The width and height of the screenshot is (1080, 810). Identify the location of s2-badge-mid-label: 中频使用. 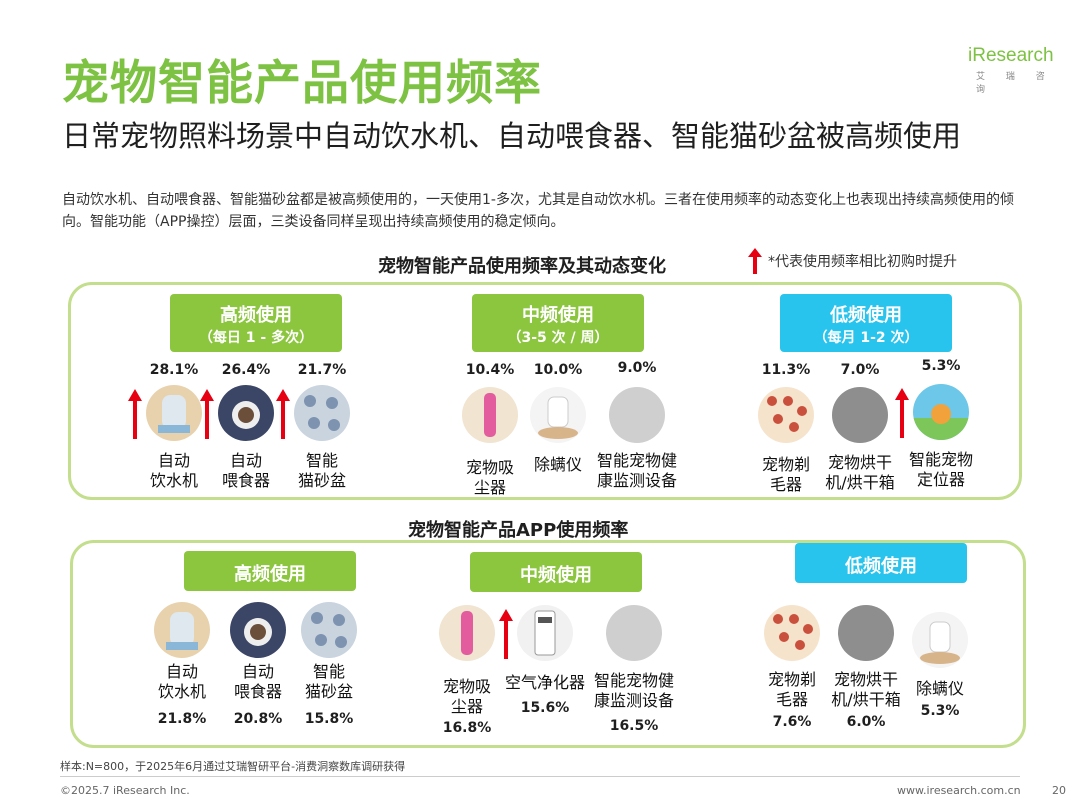
(556, 575).